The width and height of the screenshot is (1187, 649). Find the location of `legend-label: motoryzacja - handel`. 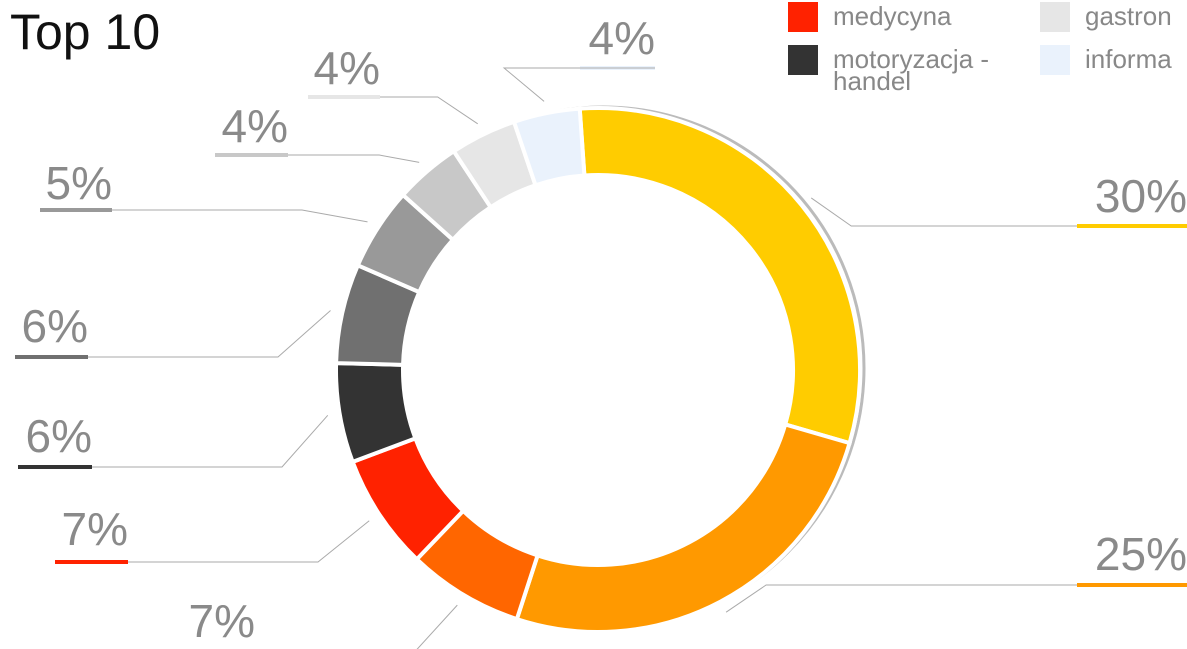

legend-label: motoryzacja - handel is located at coordinates (911, 70).